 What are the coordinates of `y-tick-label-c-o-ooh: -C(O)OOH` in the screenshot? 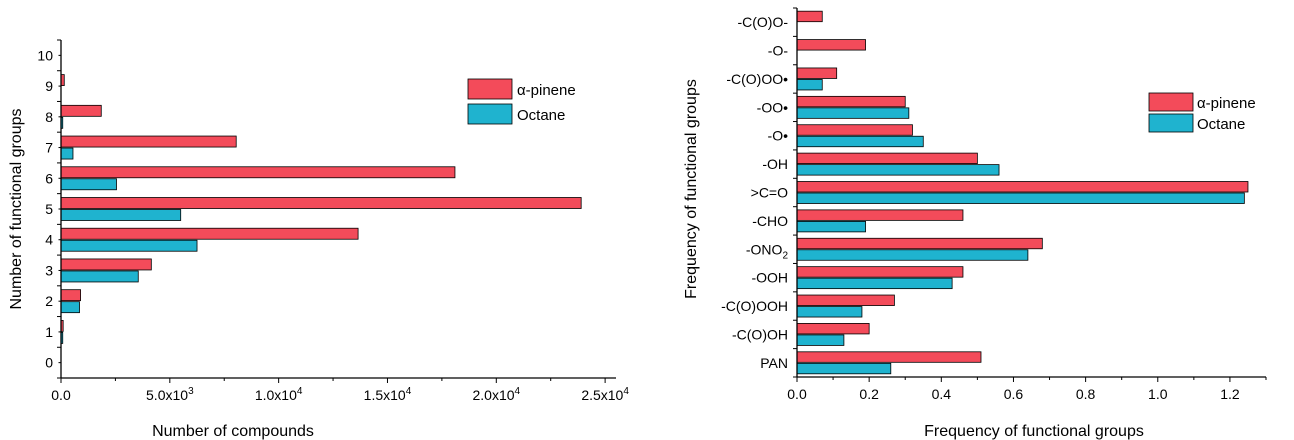 It's located at (754, 306).